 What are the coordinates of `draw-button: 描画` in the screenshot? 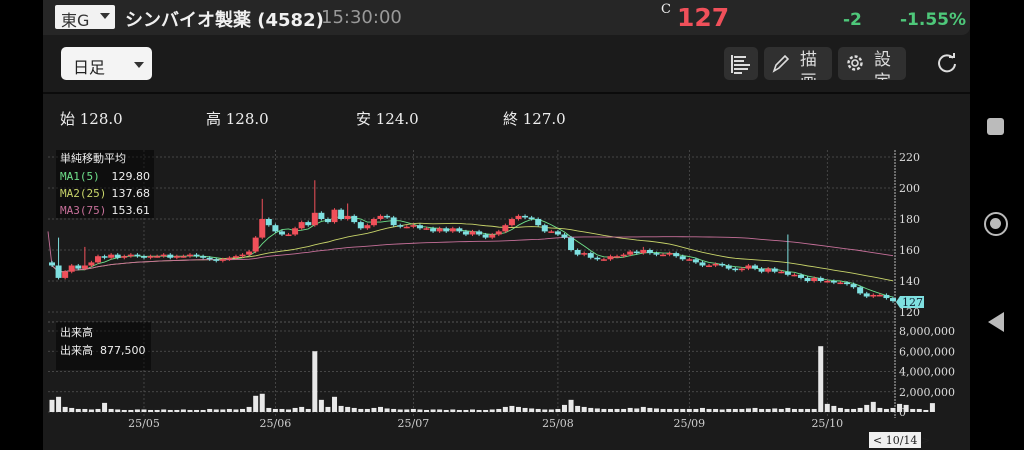 It's located at (798, 63).